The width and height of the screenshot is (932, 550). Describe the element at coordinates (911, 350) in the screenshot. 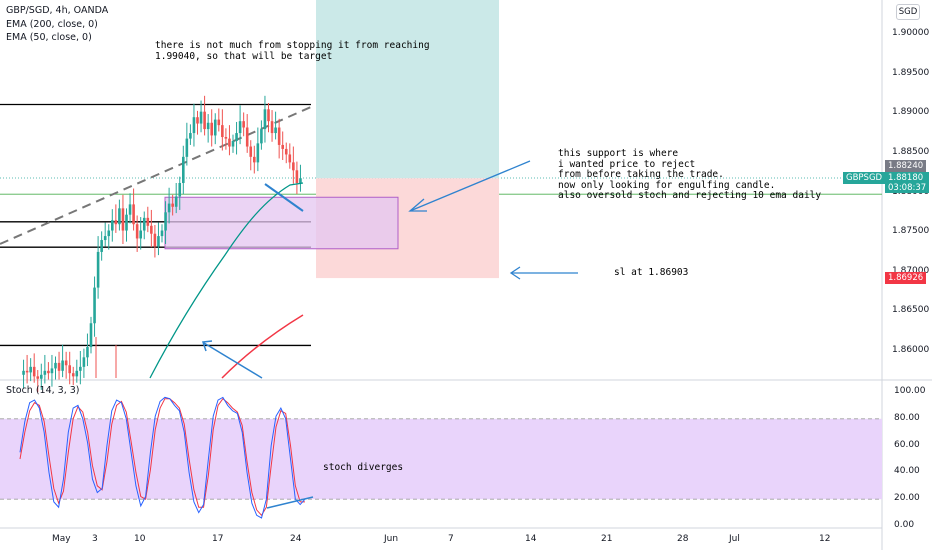

I see `price-axis-tick: 1.86000` at that location.